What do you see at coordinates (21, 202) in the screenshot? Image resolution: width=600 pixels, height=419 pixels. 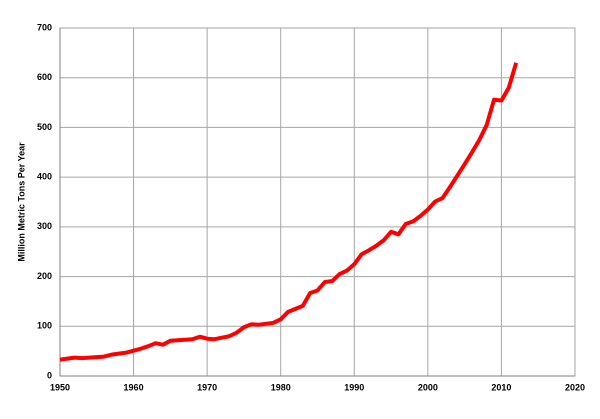 I see `y-axis-label: Million Metric Tons Per Year` at bounding box center [21, 202].